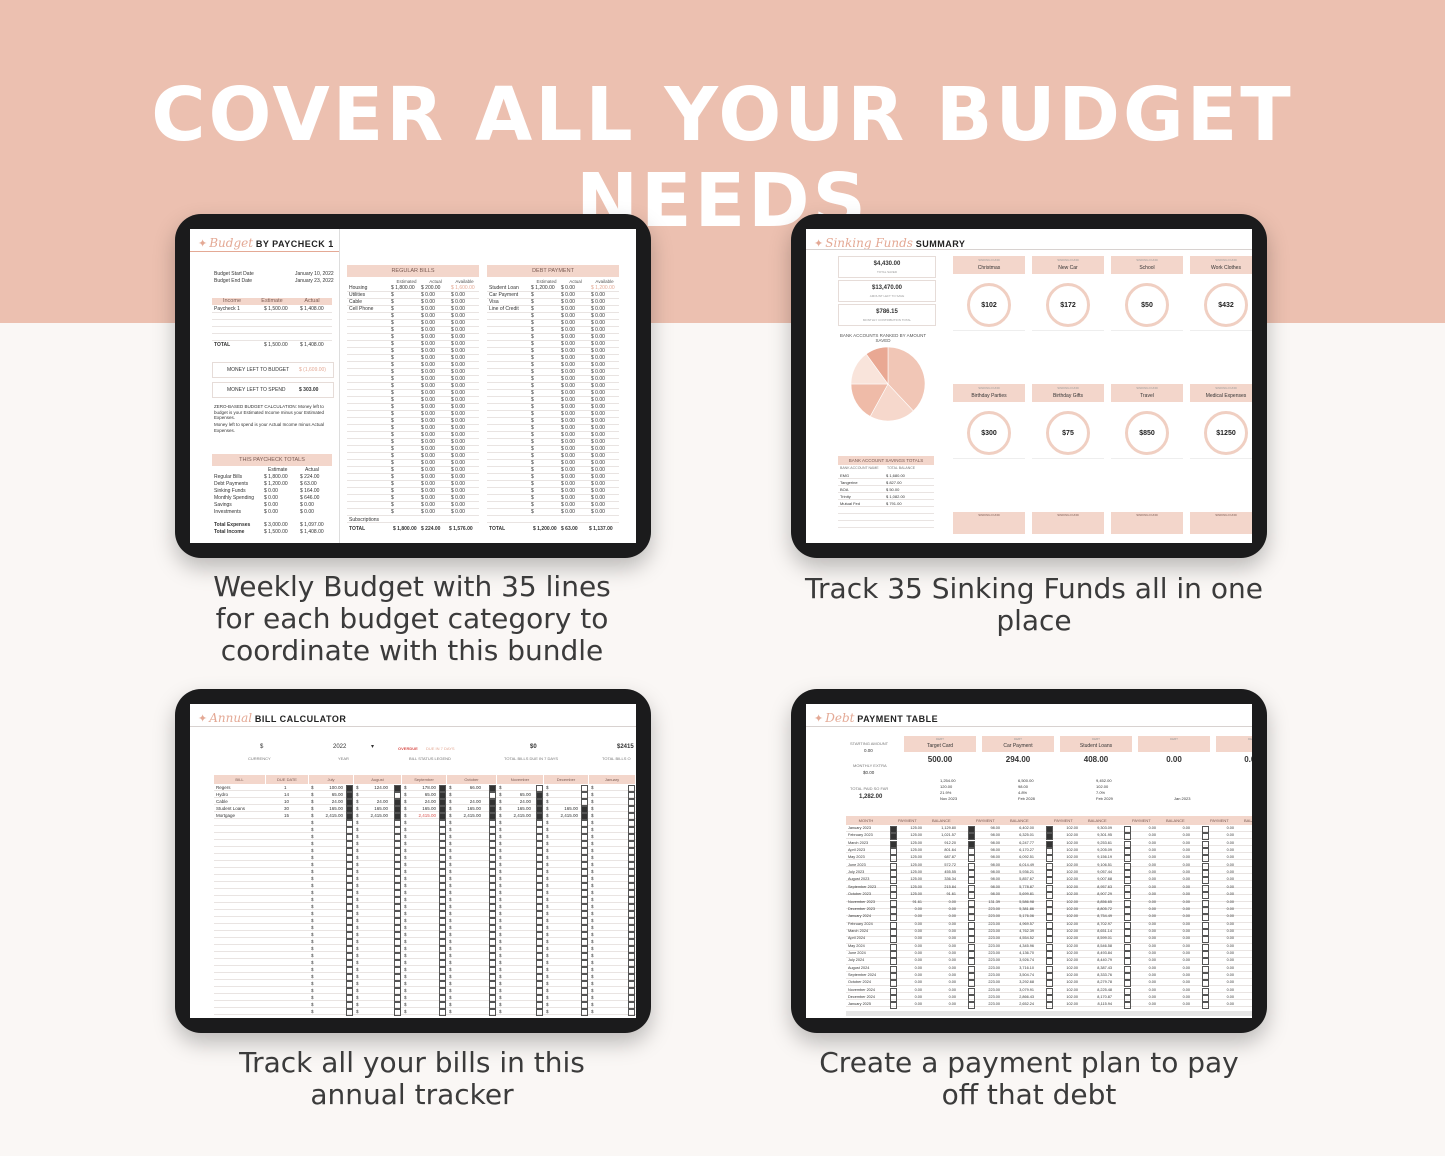 The width and height of the screenshot is (1445, 1156). Describe the element at coordinates (868, 750) in the screenshot. I see `starting-amount-value: 0.00` at that location.